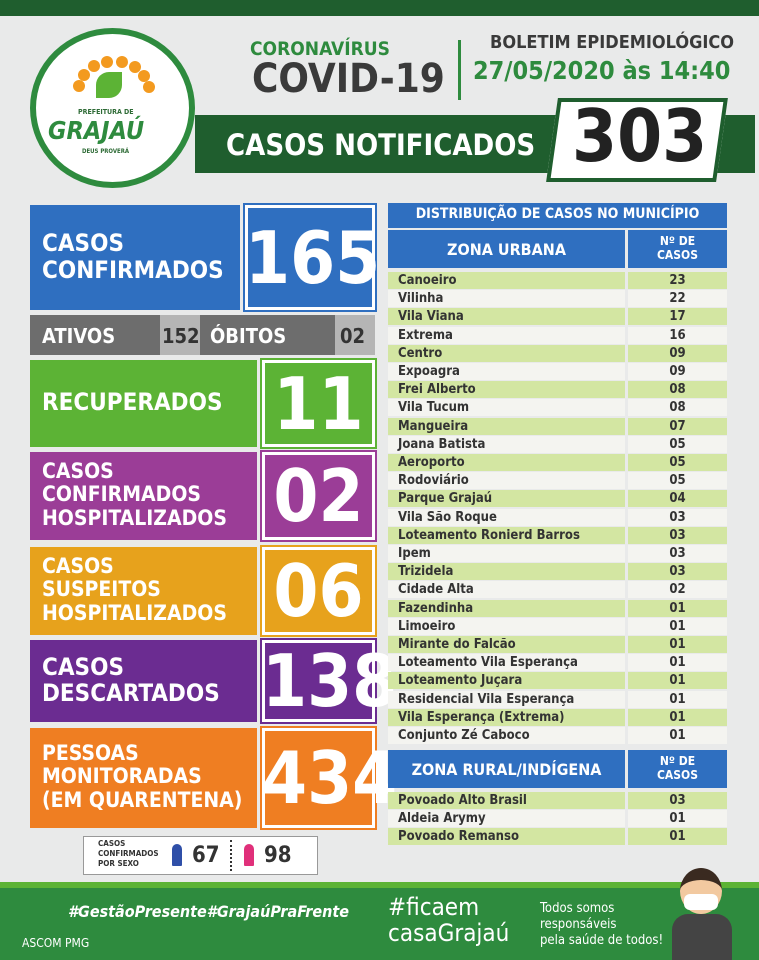 The height and width of the screenshot is (960, 759). I want to click on place: Vila Tucum, so click(434, 408).